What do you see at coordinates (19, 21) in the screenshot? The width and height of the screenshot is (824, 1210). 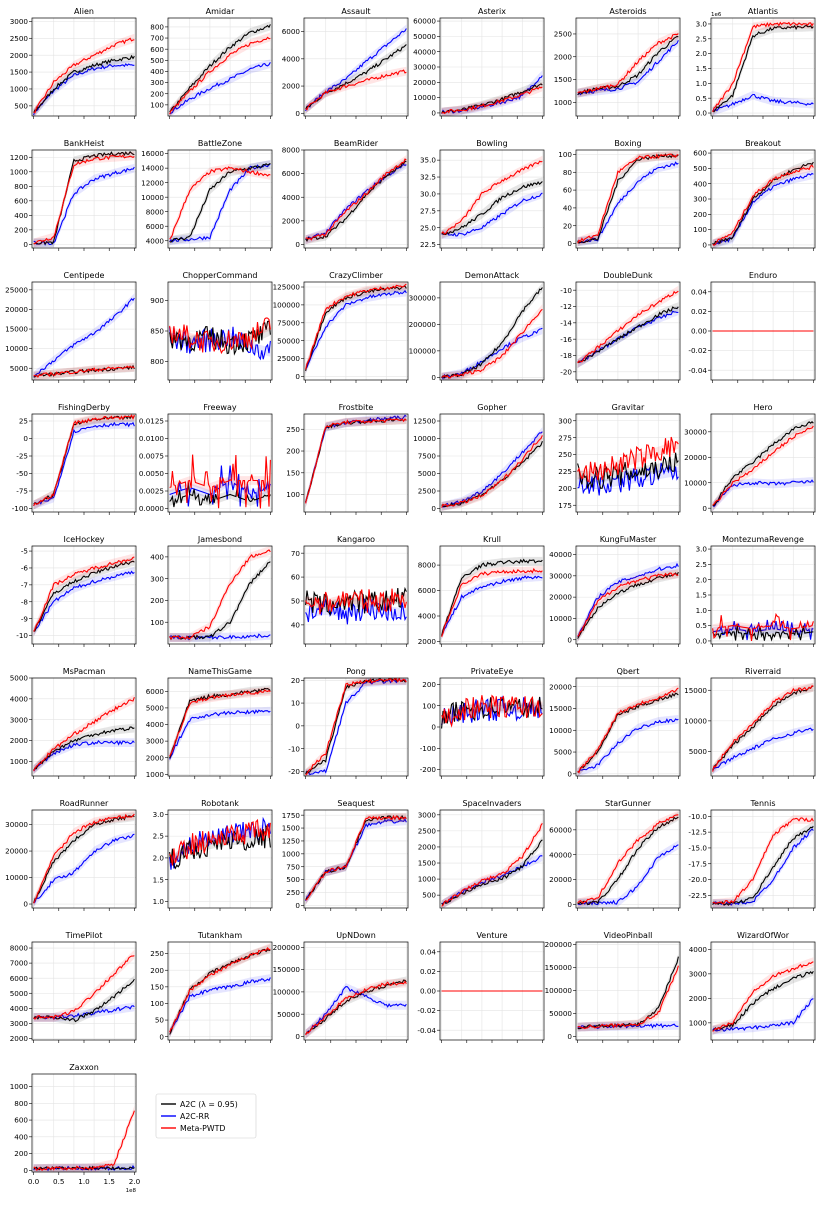 I see `y-tick-label: 3000` at bounding box center [19, 21].